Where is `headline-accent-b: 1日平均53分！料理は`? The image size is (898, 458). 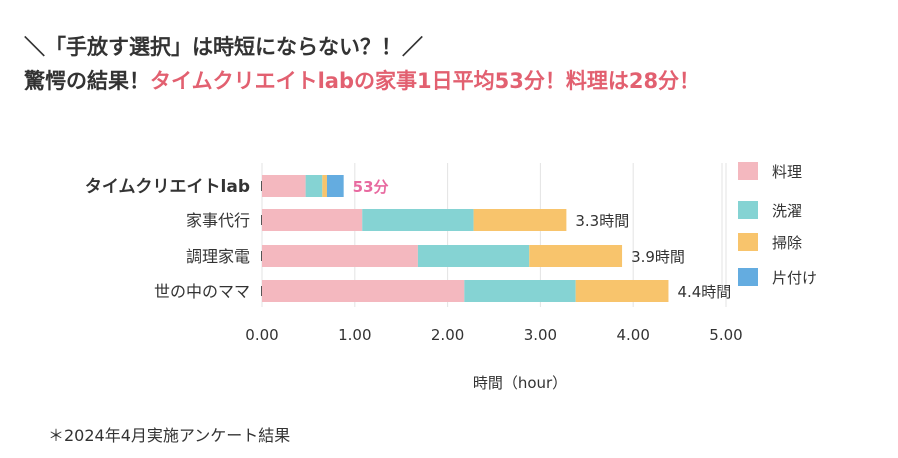 headline-accent-b: 1日平均53分！料理は is located at coordinates (522, 81).